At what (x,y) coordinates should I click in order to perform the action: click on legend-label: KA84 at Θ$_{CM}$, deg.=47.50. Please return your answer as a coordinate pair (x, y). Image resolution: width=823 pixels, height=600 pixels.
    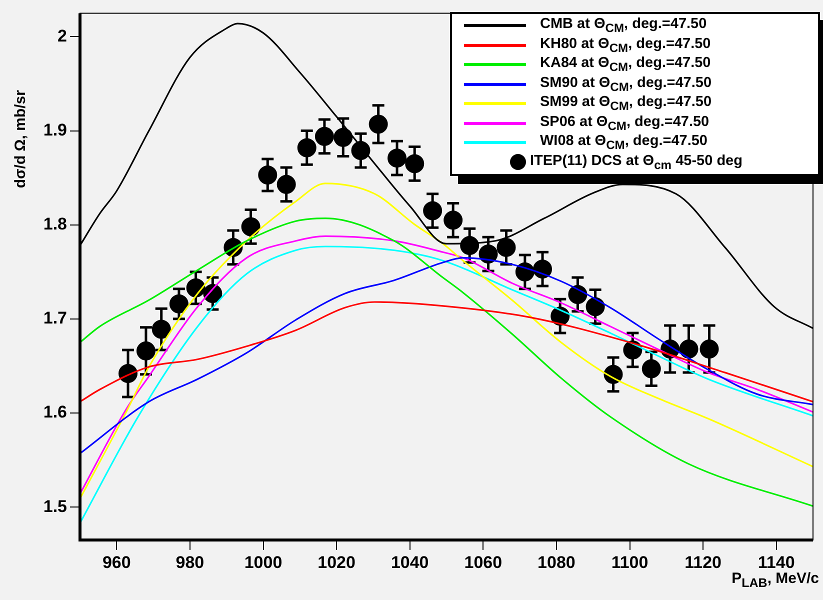
    Looking at the image, I should click on (625, 64).